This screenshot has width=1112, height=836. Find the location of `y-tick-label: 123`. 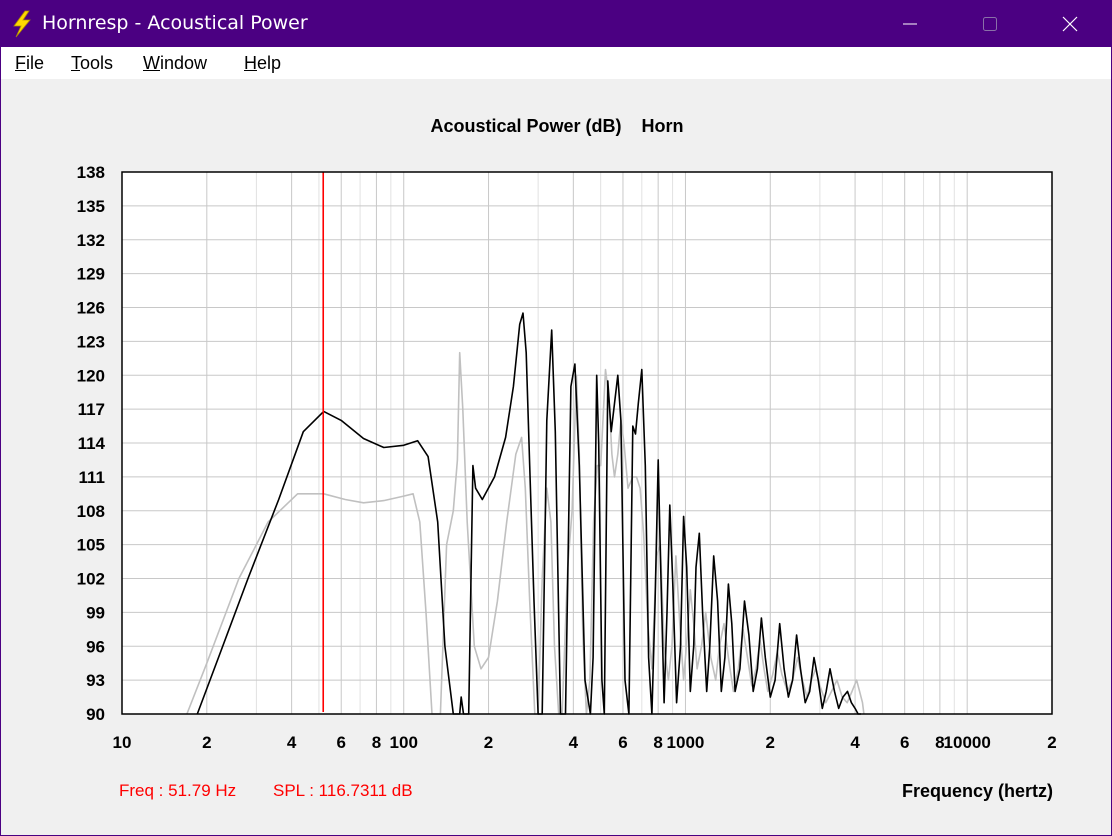

y-tick-label: 123 is located at coordinates (91, 341).